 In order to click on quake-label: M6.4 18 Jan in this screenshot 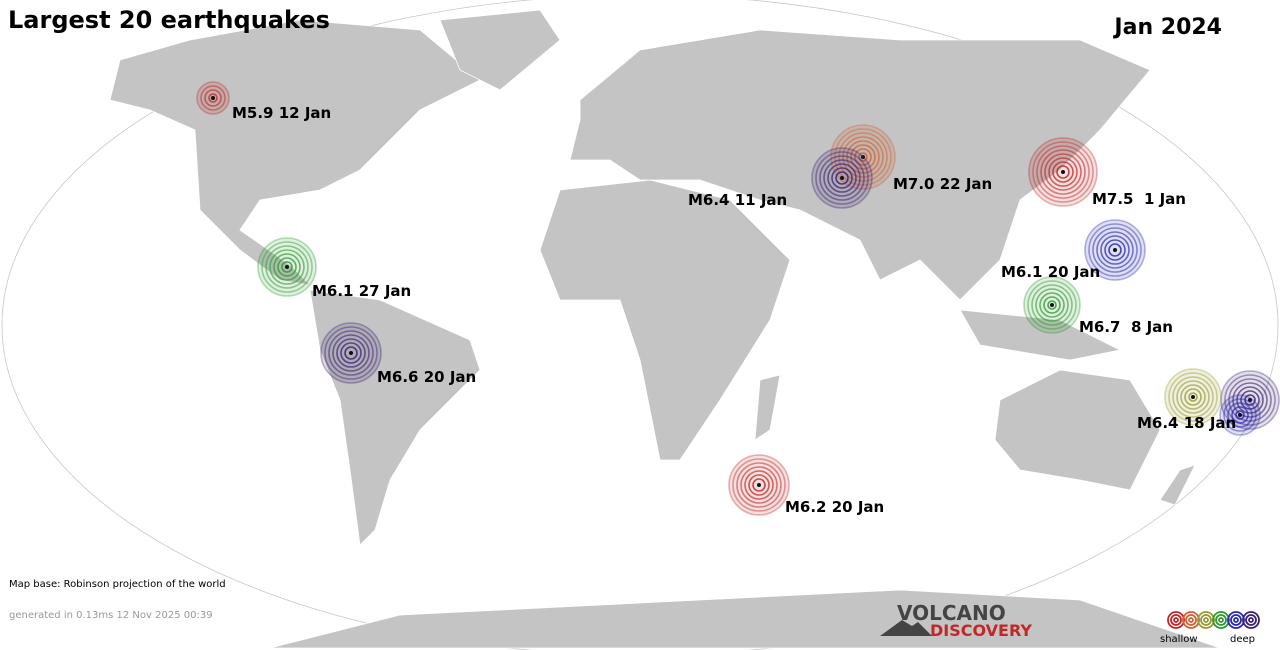, I will do `click(1186, 423)`.